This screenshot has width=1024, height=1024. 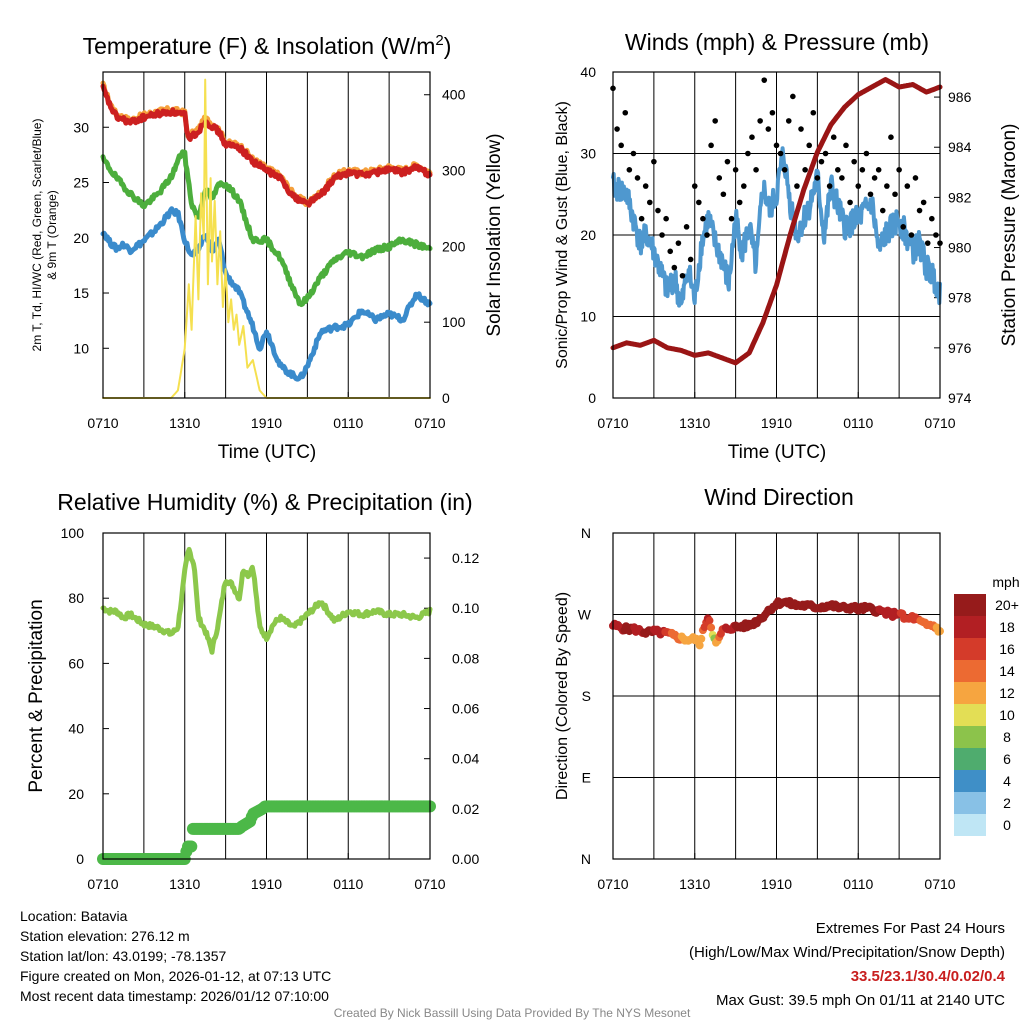 What do you see at coordinates (1007, 627) in the screenshot?
I see `colorbar-label: 18` at bounding box center [1007, 627].